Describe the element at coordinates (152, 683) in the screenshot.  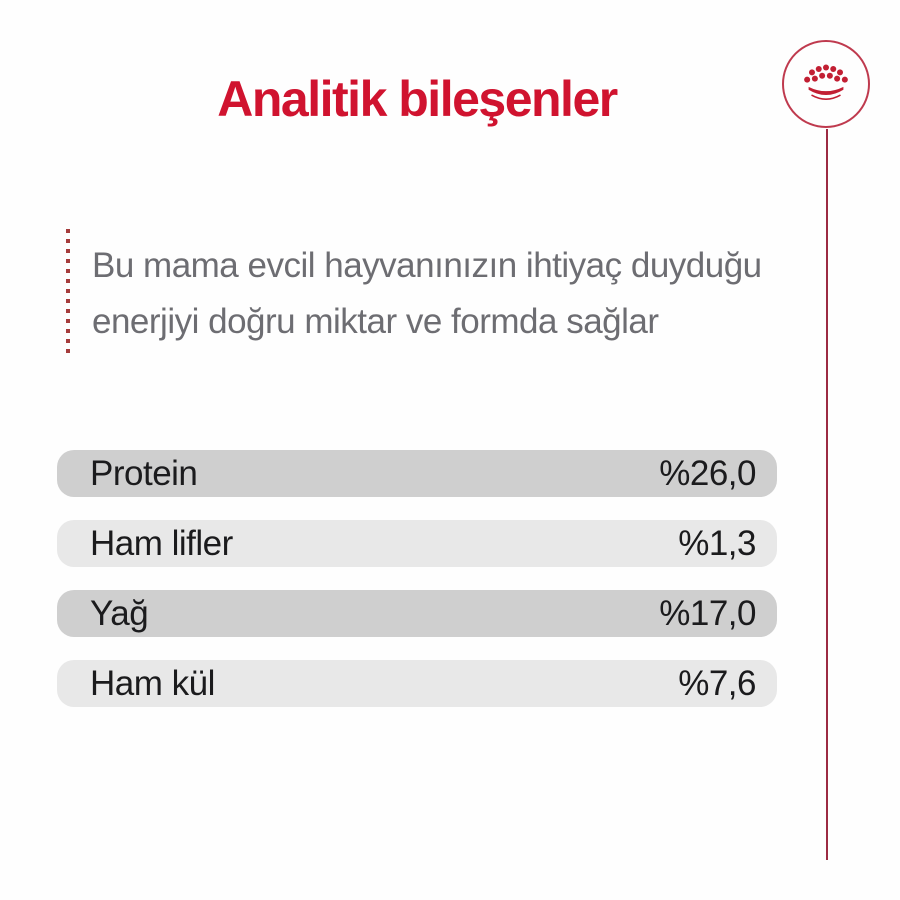
I see `row-label: Ham kül` at that location.